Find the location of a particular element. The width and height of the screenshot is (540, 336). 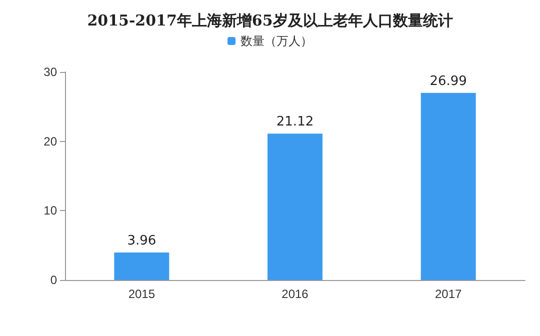

data-label: 21.12 is located at coordinates (295, 122).